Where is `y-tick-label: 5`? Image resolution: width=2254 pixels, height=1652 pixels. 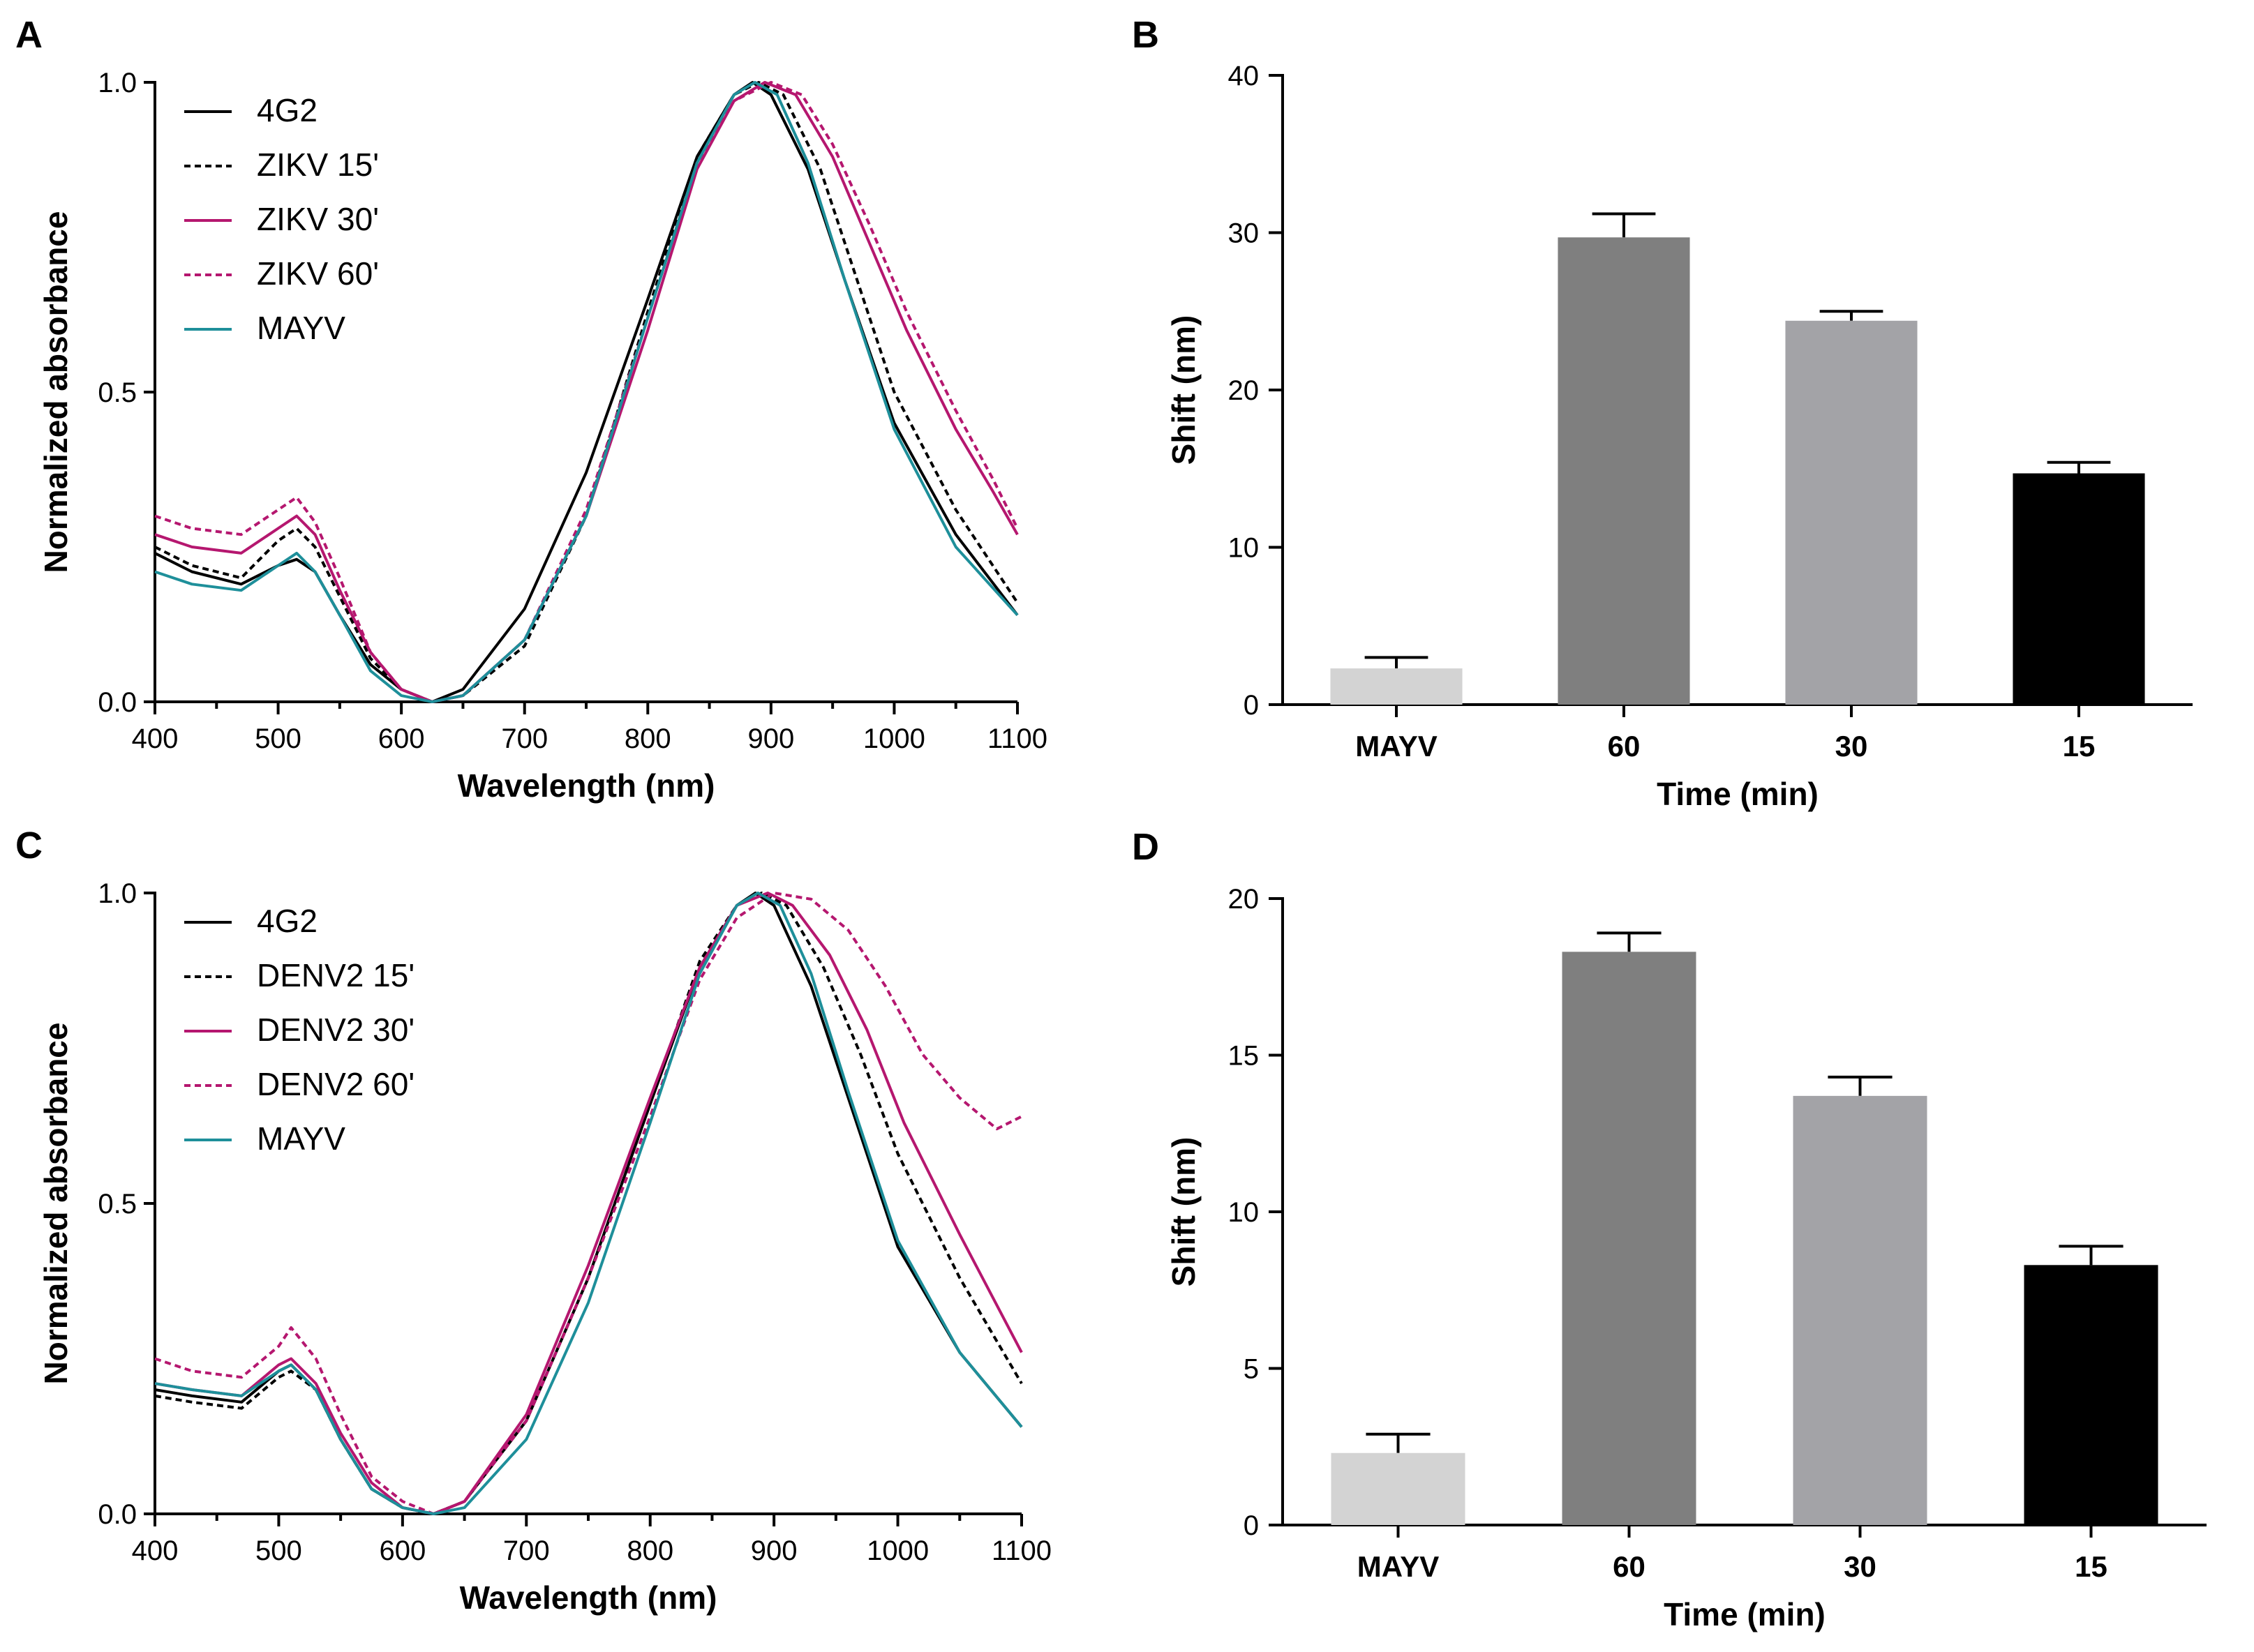
y-tick-label: 5 is located at coordinates (1251, 1369).